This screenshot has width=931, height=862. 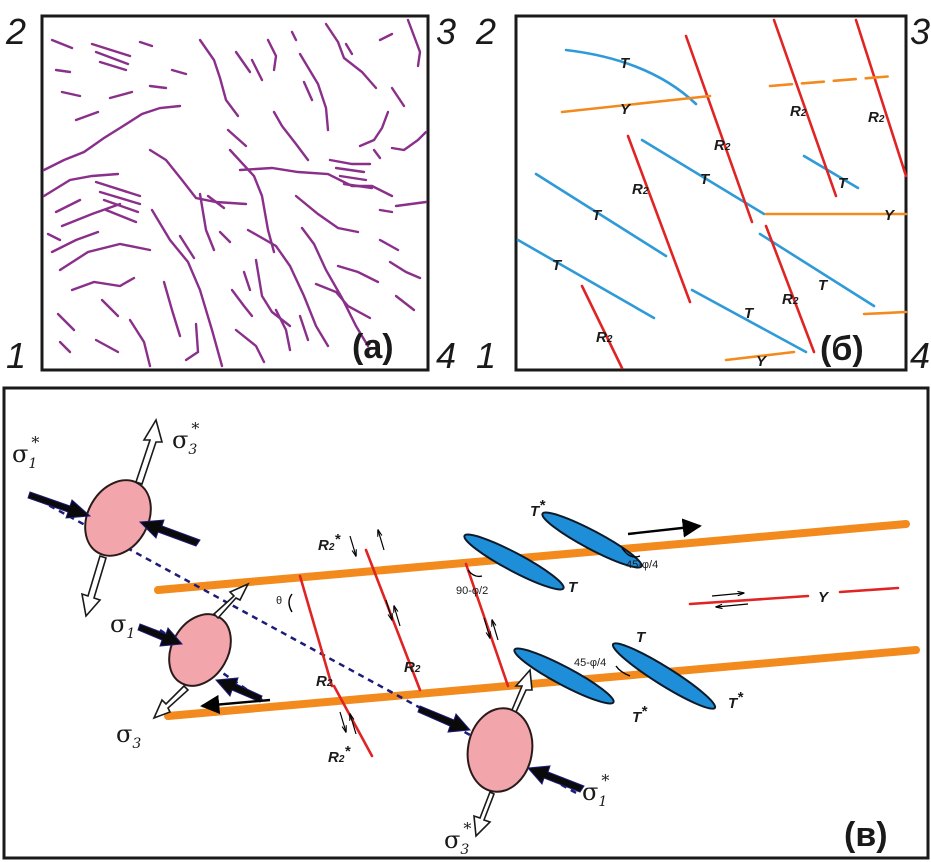 I want to click on sigma3-label: σ3, so click(x=128, y=736).